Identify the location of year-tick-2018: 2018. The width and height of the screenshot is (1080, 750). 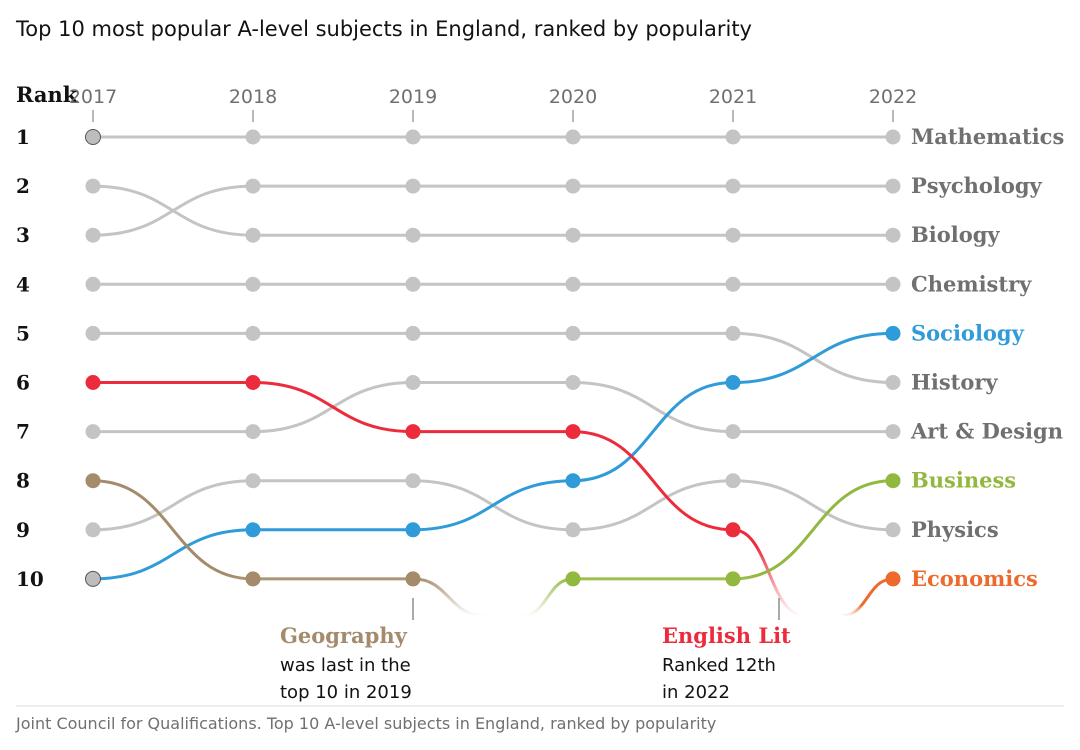
(253, 97).